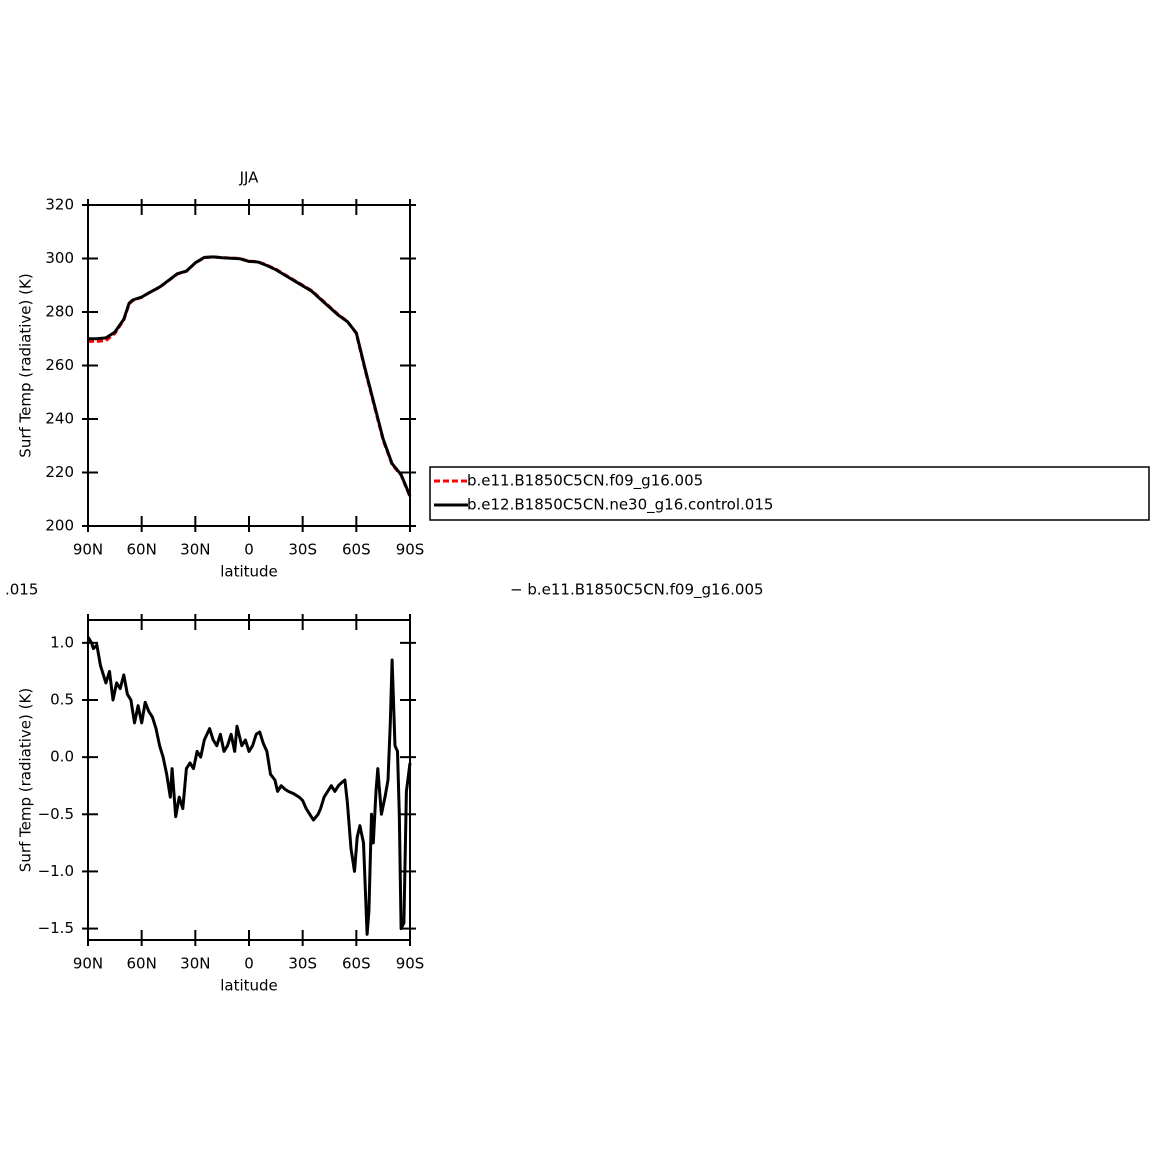  What do you see at coordinates (620, 505) in the screenshot?
I see `legend-label: b.e12.B1850C5CN.ne30_g16.control.015` at bounding box center [620, 505].